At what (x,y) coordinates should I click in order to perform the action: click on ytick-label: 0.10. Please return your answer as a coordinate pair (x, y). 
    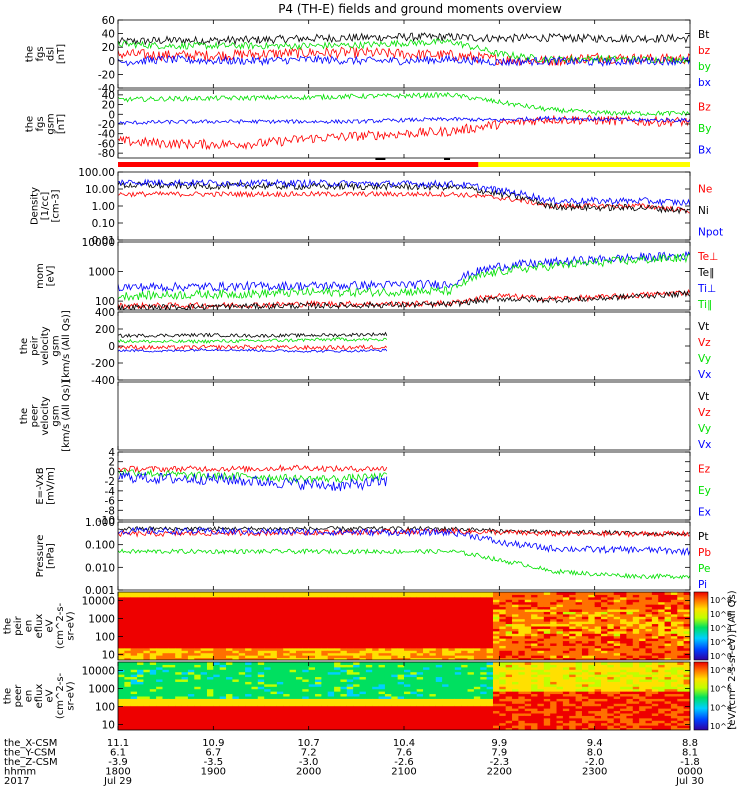
    Looking at the image, I should click on (103, 224).